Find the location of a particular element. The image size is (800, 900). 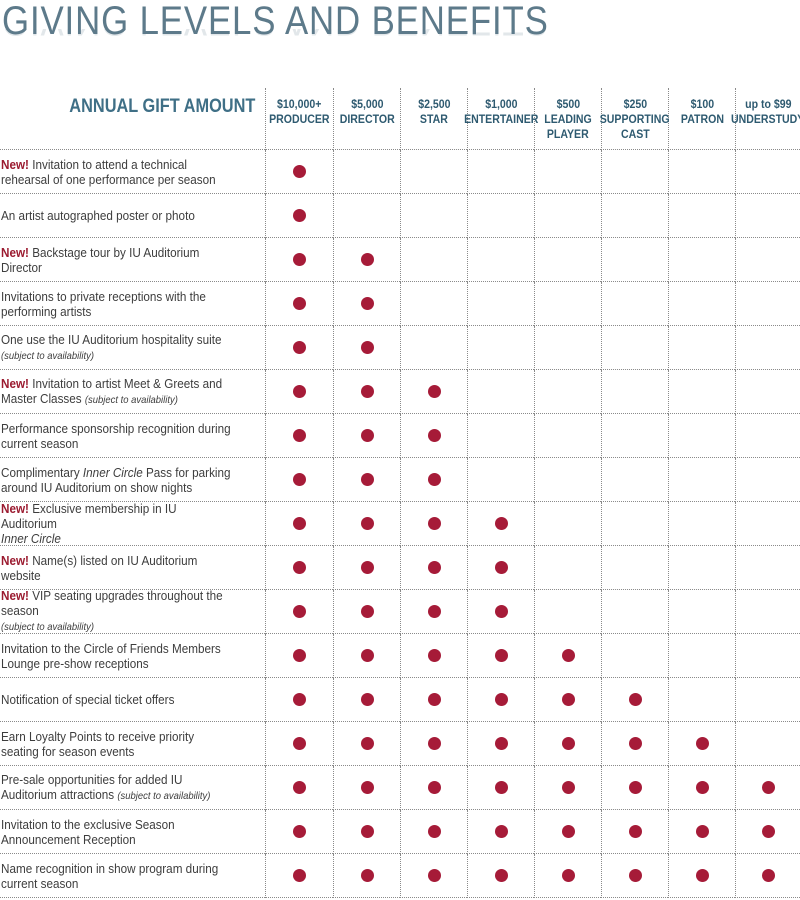

level-amount: $10,000+ is located at coordinates (299, 104).